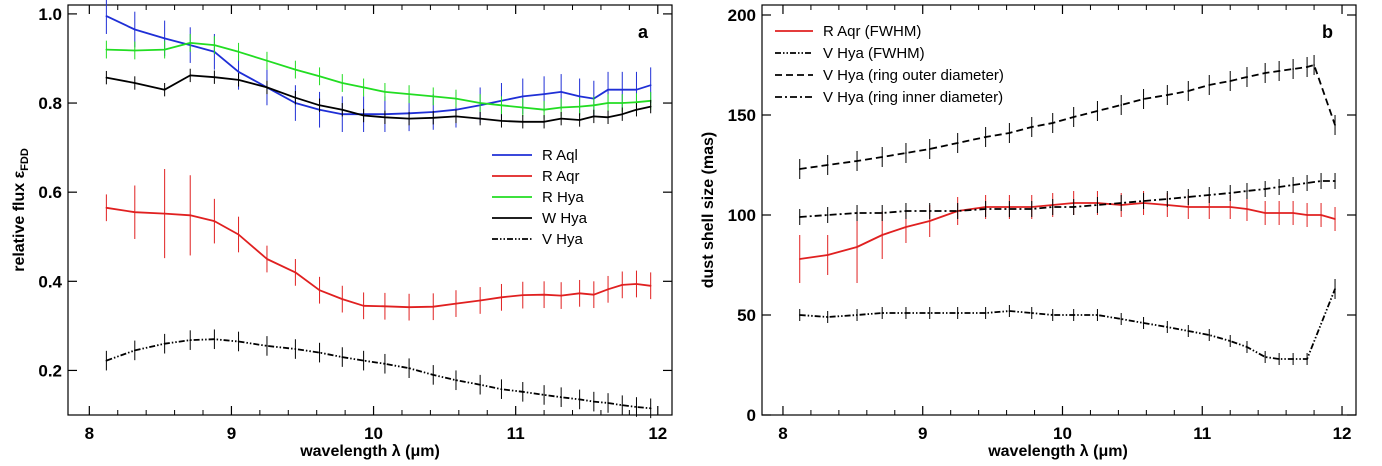  What do you see at coordinates (378, 245) in the screenshot?
I see `series-r-aqr` at bounding box center [378, 245].